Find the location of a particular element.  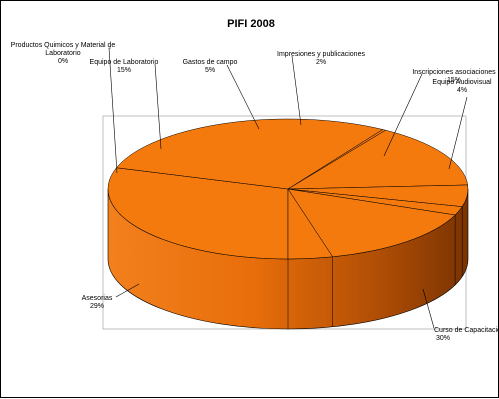

slice-label: Inscripciones asociaciones 15% is located at coordinates (454, 76).